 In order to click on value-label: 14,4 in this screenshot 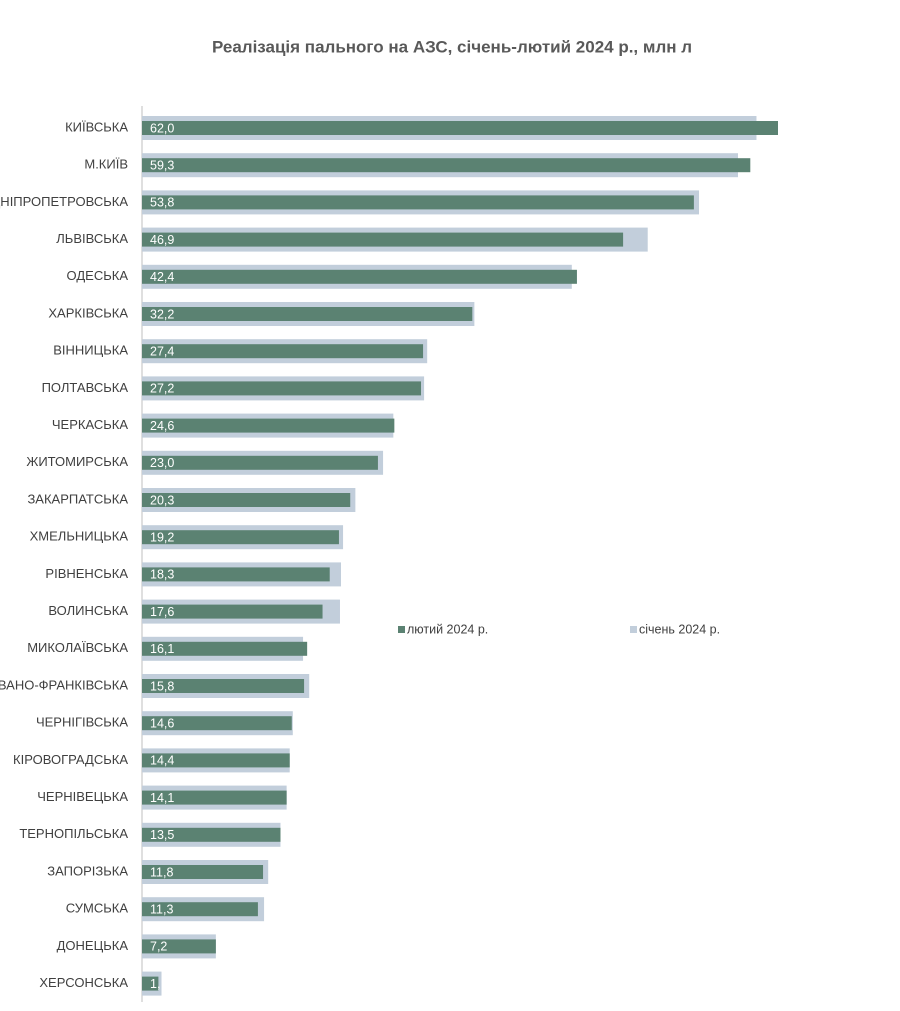, I will do `click(162, 761)`.